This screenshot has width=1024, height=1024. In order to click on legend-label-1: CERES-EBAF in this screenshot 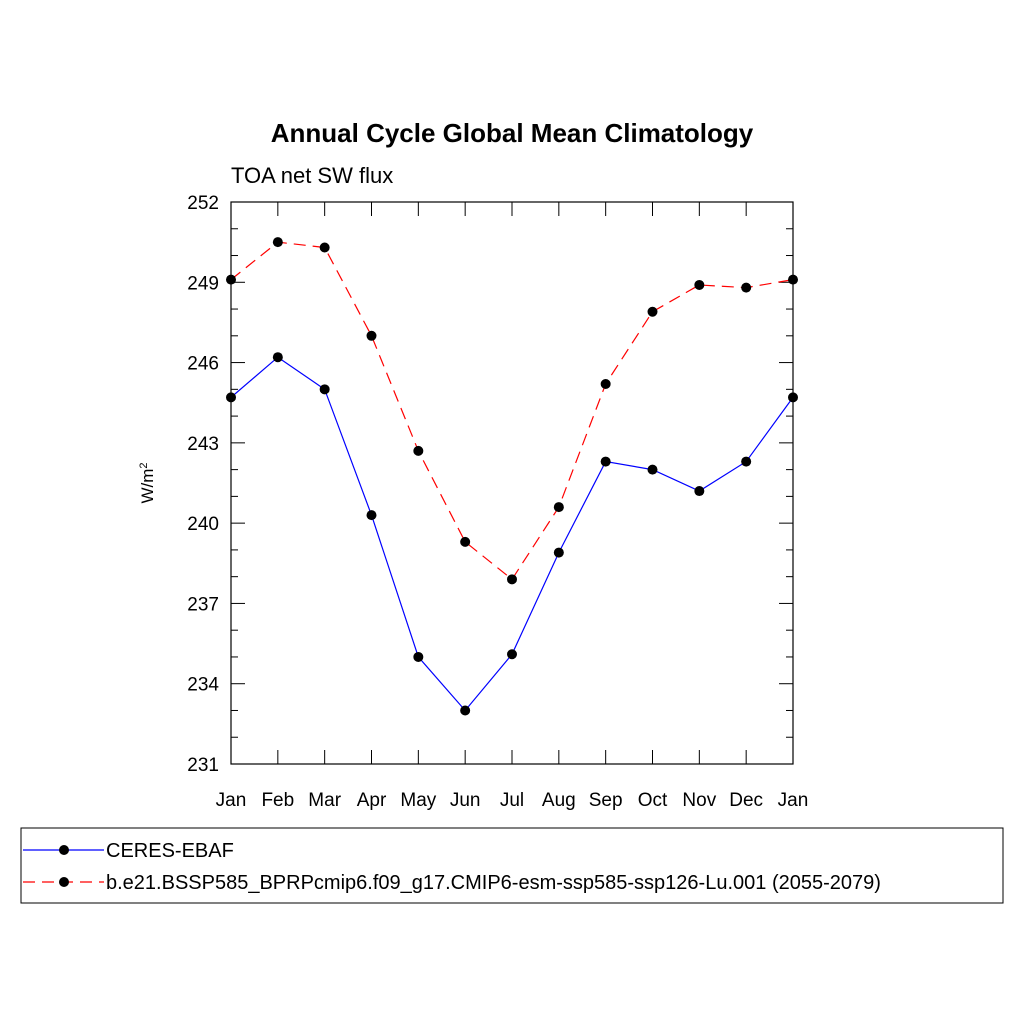, I will do `click(170, 851)`.